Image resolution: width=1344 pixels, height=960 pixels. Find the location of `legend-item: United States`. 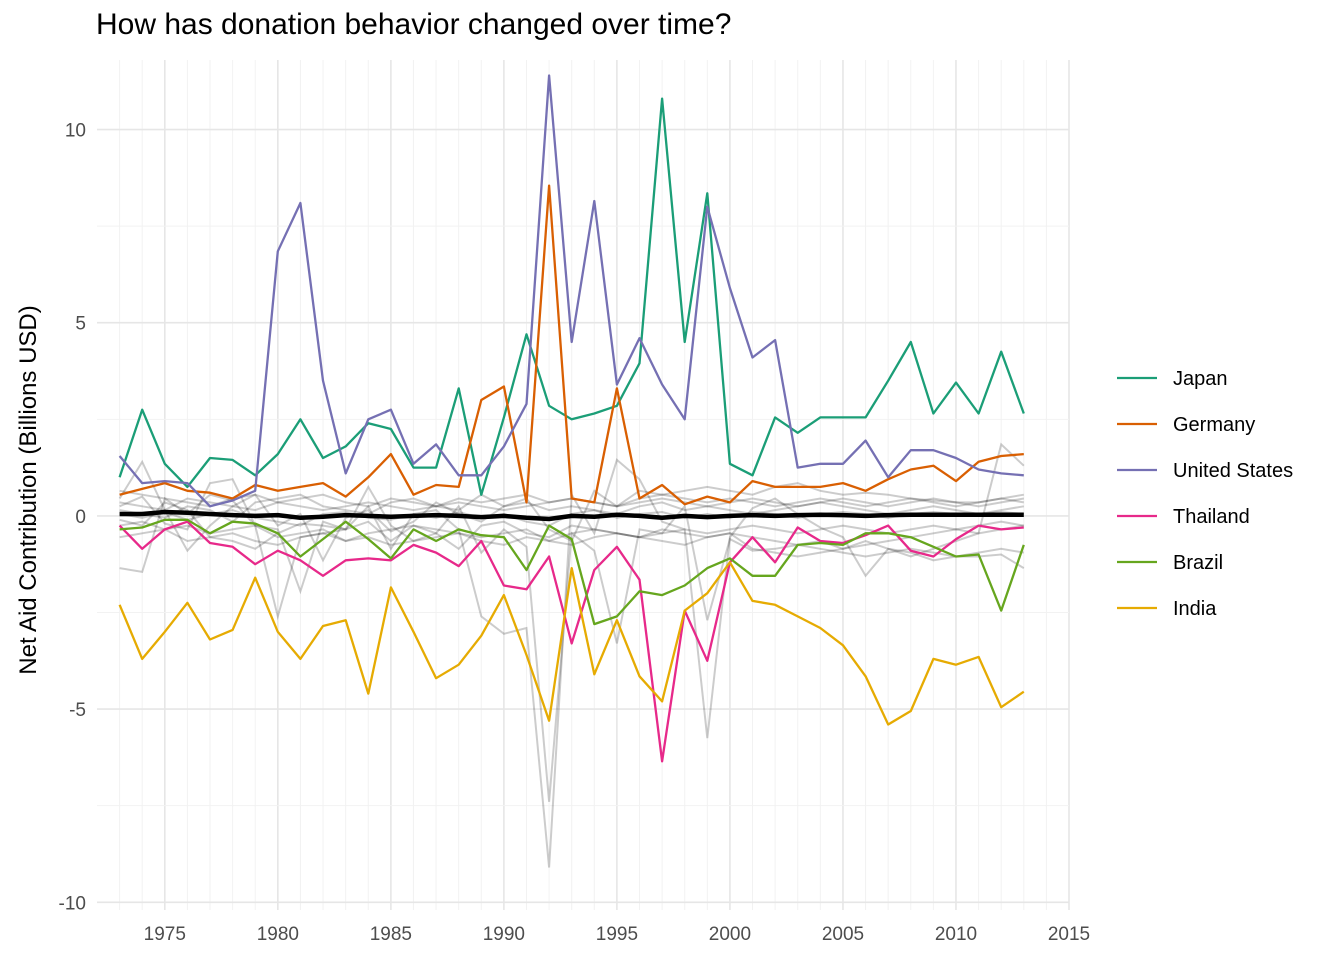

legend-item: United States is located at coordinates (1205, 471).